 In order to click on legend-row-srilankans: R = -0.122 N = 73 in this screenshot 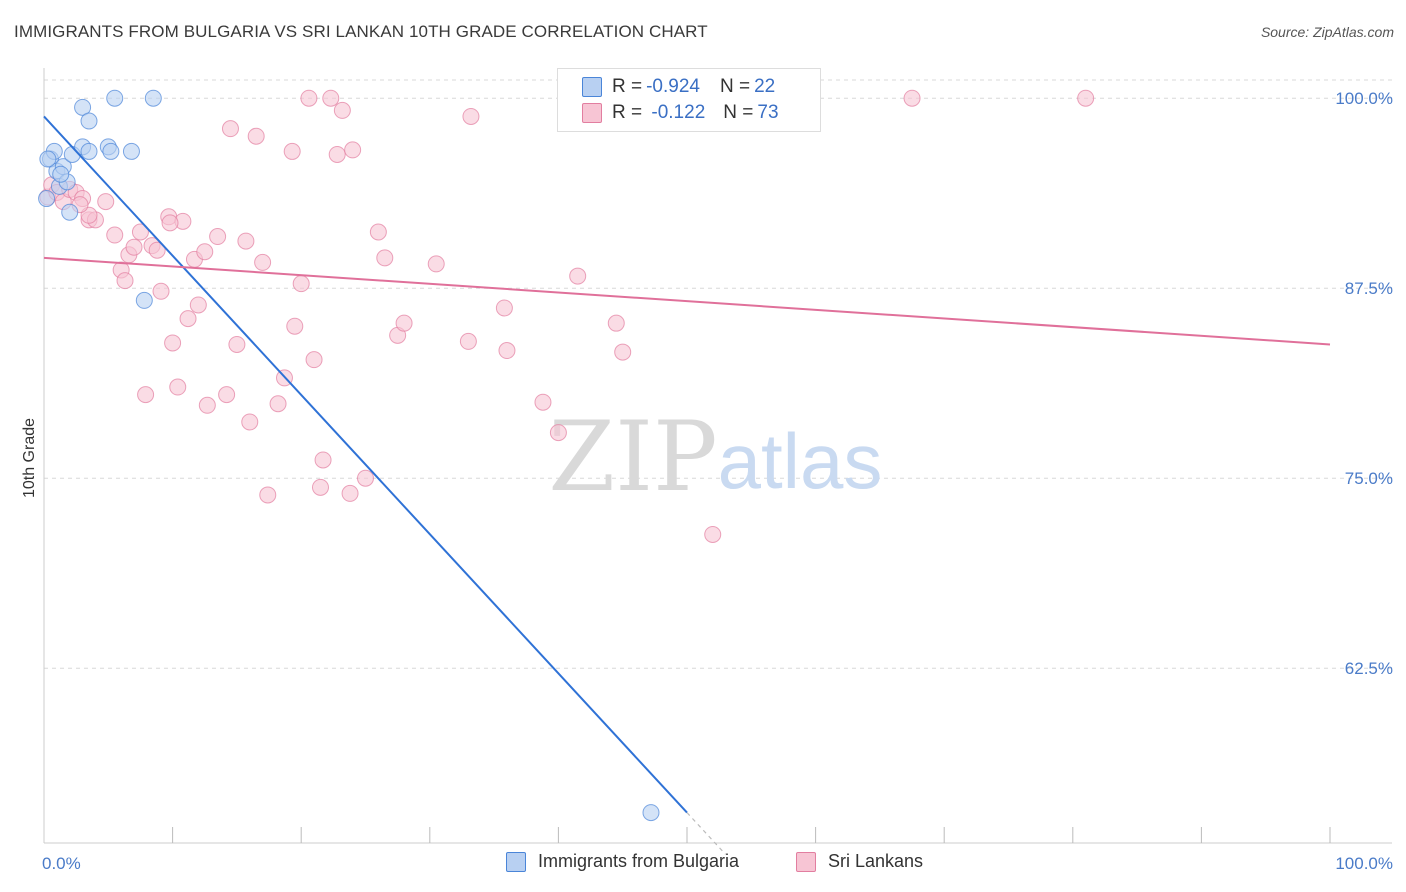, I will do `click(680, 113)`.